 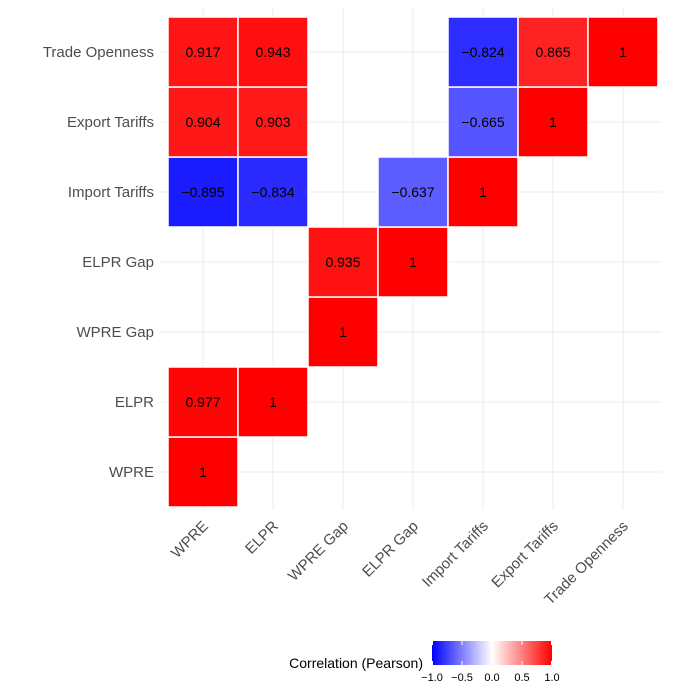 I want to click on cell-elpr-gap-elpr-gap, so click(x=413, y=262).